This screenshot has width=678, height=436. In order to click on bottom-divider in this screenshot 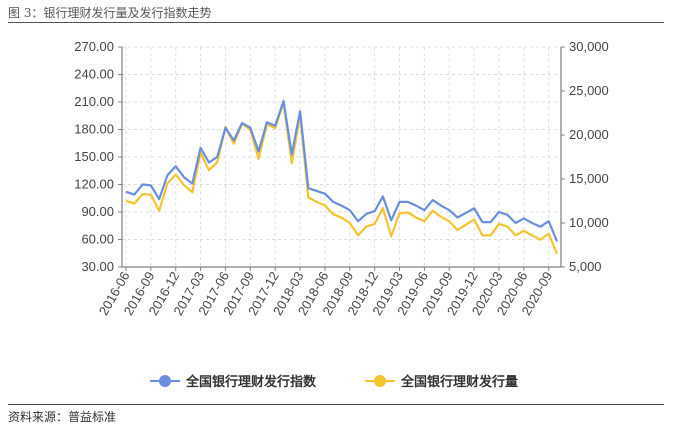, I will do `click(336, 404)`.